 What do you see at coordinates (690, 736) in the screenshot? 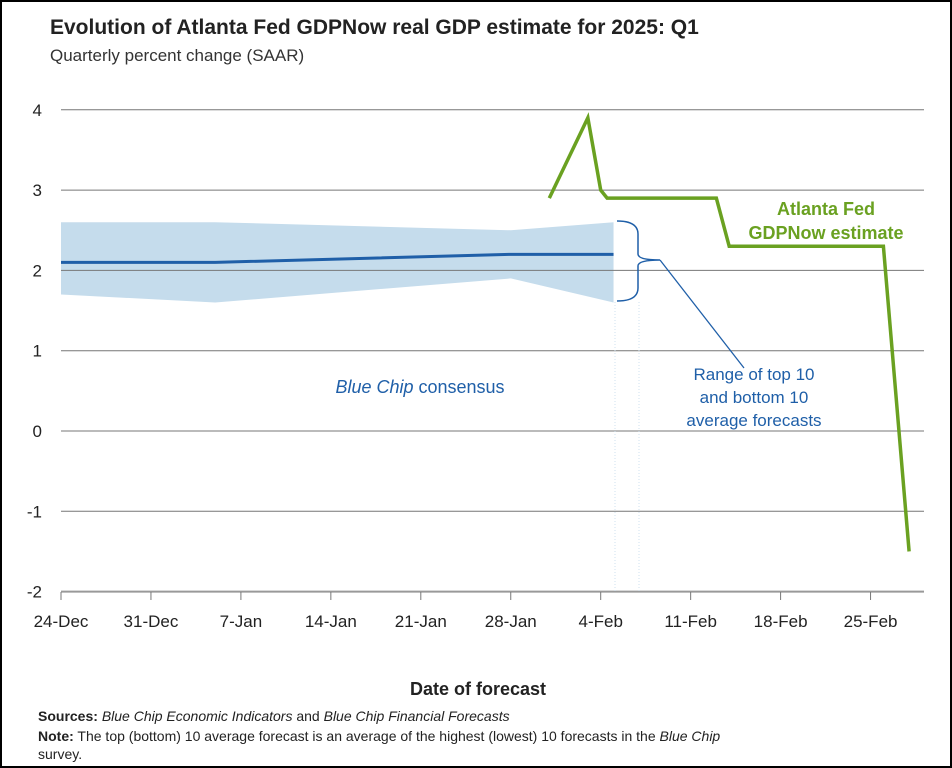
I see `note-italic: Blue Chip` at bounding box center [690, 736].